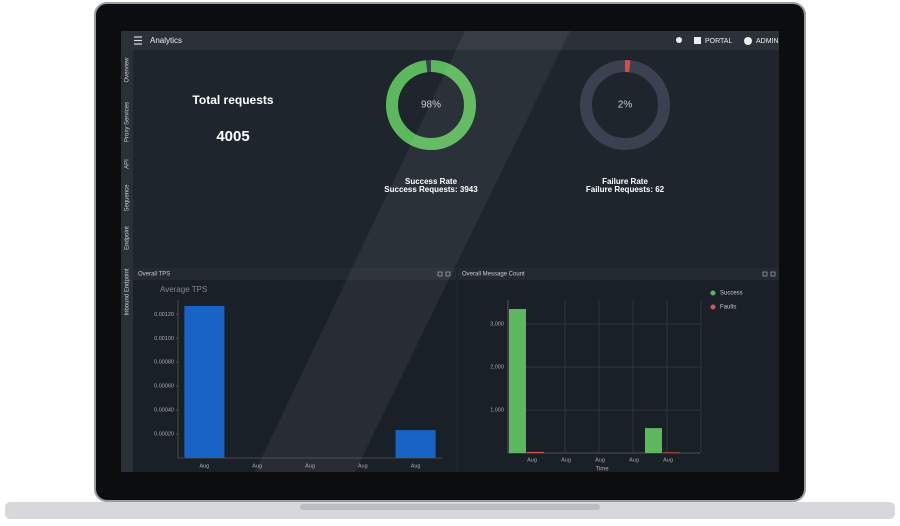 The height and width of the screenshot is (526, 900). What do you see at coordinates (618, 370) in the screenshot?
I see `count-panel` at bounding box center [618, 370].